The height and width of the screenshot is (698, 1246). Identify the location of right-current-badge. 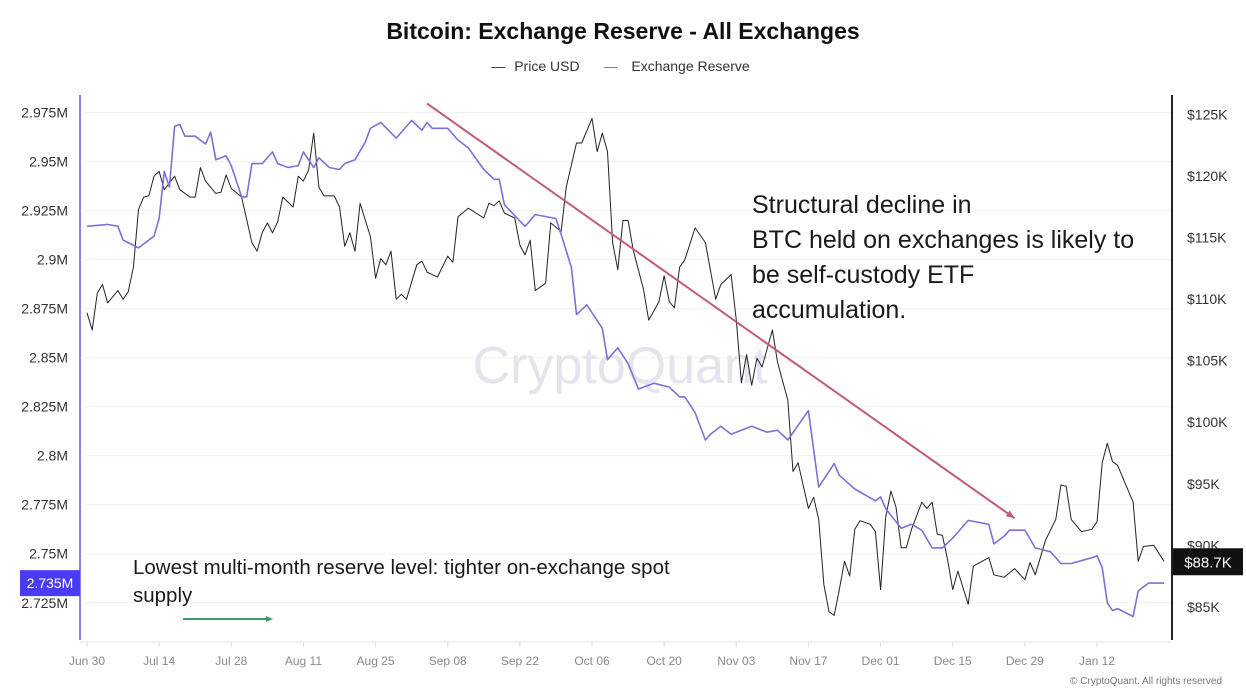
(1208, 562).